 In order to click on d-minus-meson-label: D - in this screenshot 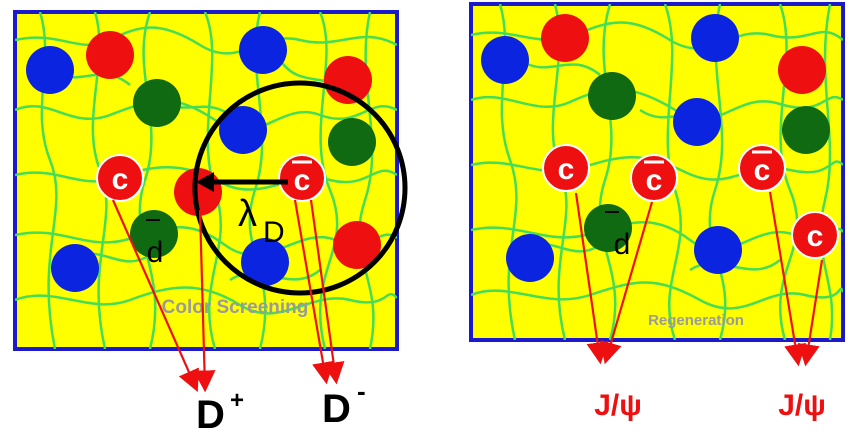, I will do `click(344, 403)`.